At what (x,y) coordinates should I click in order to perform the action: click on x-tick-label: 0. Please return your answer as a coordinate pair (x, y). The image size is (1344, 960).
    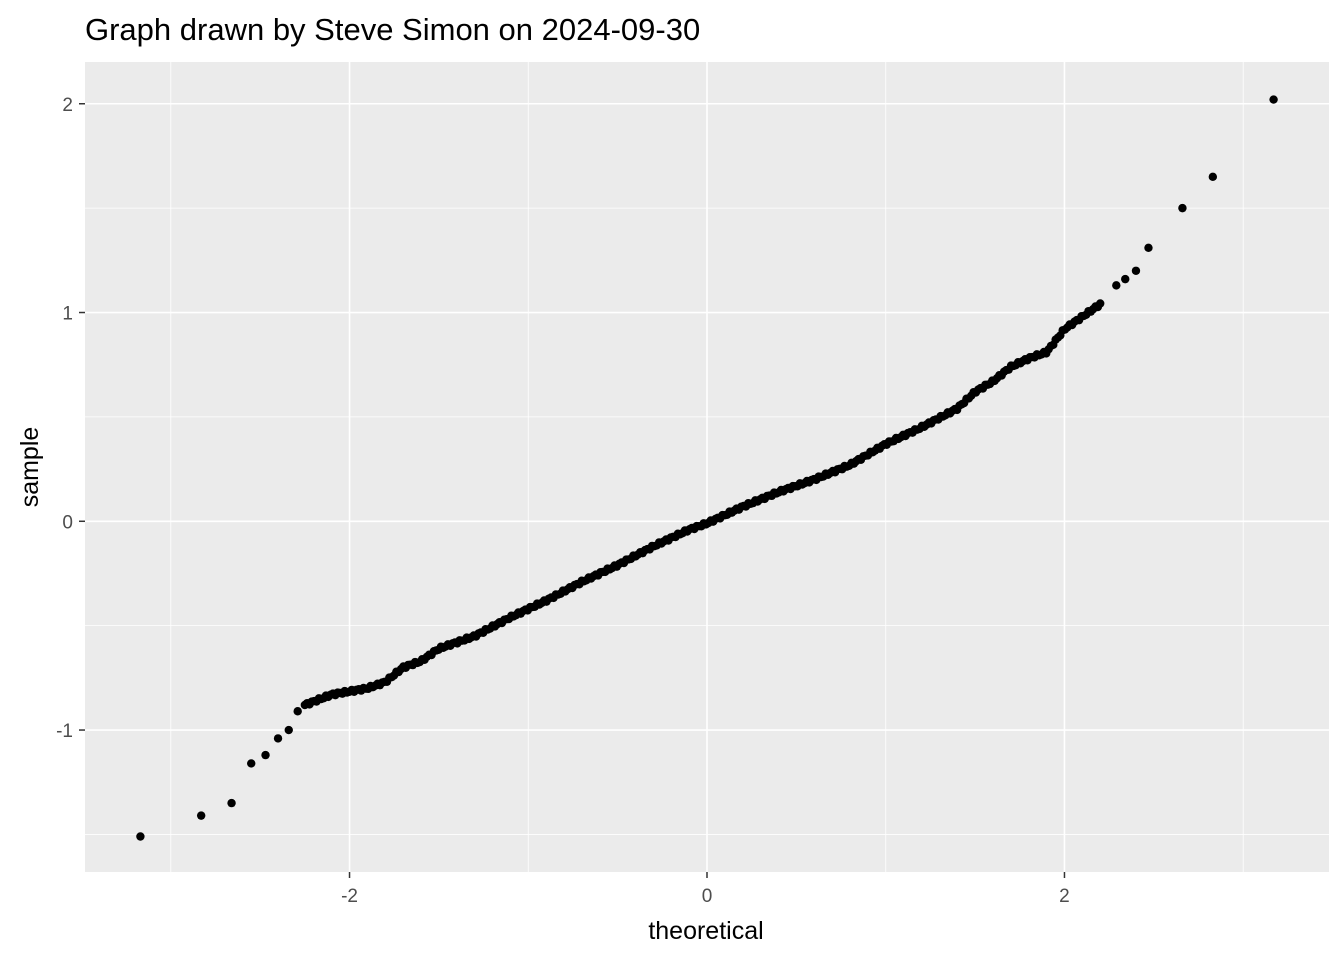
    Looking at the image, I should click on (707, 896).